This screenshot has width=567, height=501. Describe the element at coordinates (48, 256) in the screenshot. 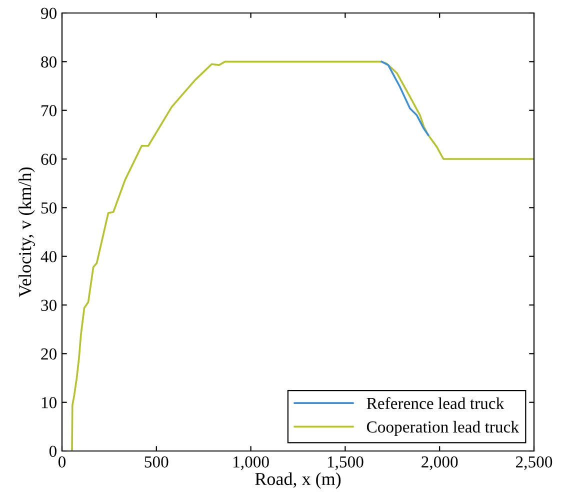

I see `y-tick-label: 40` at that location.